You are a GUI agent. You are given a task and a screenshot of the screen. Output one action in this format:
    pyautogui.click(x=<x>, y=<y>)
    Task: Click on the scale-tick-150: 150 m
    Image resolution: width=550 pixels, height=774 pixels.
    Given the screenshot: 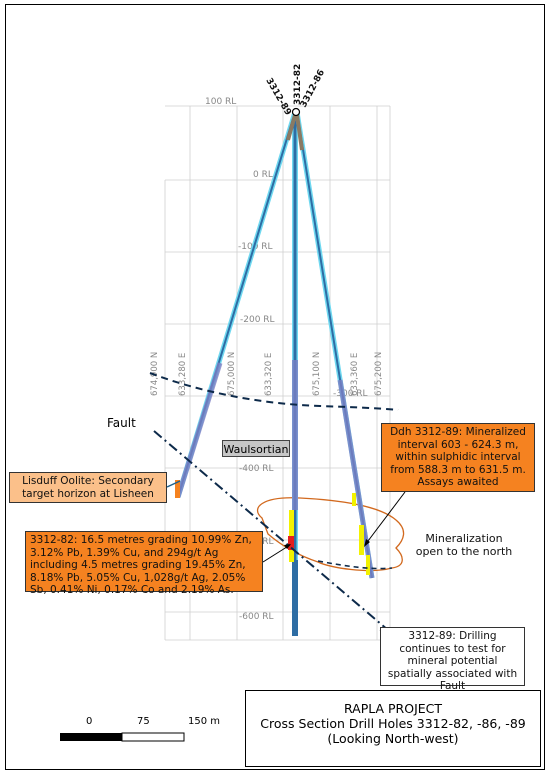 What is the action you would take?
    pyautogui.click(x=204, y=721)
    